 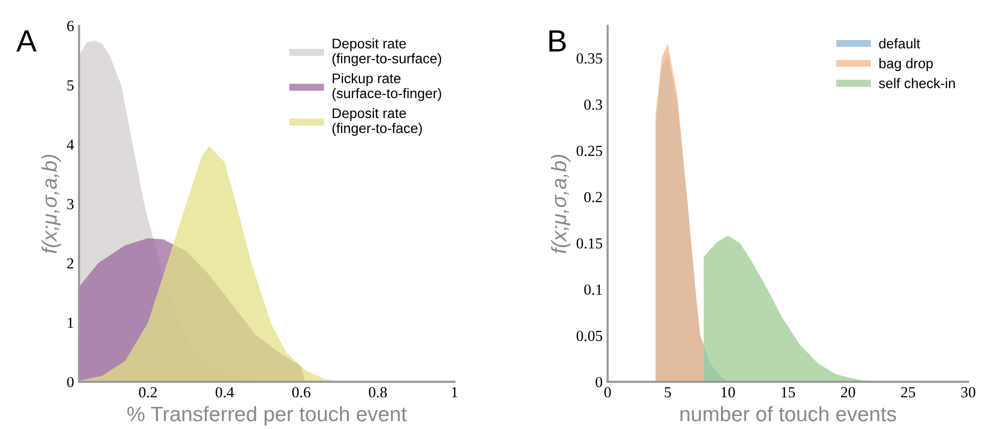 What do you see at coordinates (301, 392) in the screenshot?
I see `x-tick-label: 0.6` at bounding box center [301, 392].